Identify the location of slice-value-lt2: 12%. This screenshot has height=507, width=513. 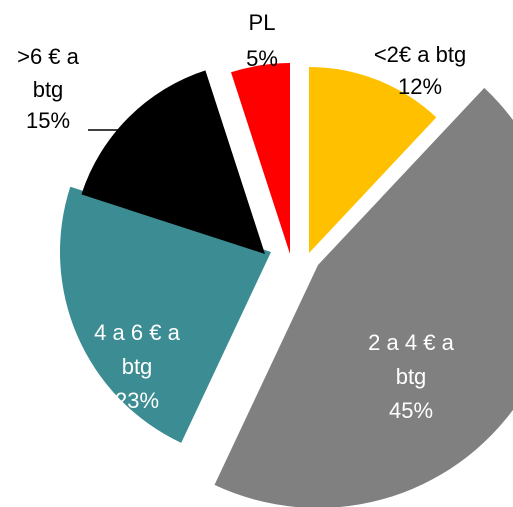
(420, 86).